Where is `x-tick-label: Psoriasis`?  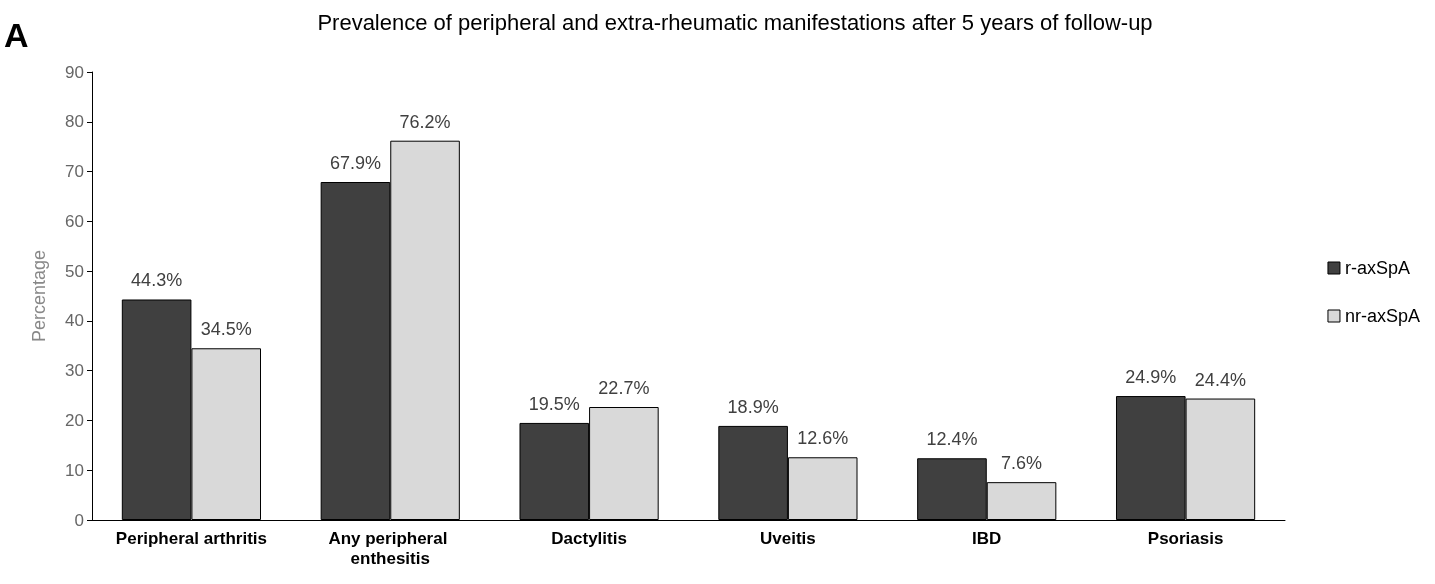 x-tick-label: Psoriasis is located at coordinates (1185, 538).